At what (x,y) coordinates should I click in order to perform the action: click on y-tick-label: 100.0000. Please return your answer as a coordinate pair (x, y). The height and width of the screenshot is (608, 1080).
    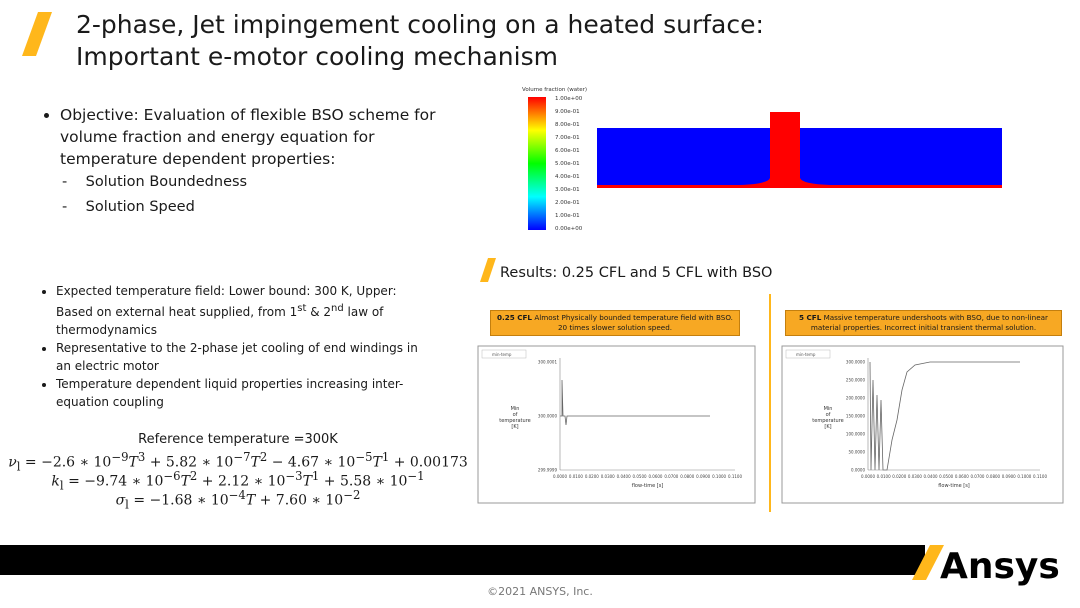
    Looking at the image, I should click on (856, 434).